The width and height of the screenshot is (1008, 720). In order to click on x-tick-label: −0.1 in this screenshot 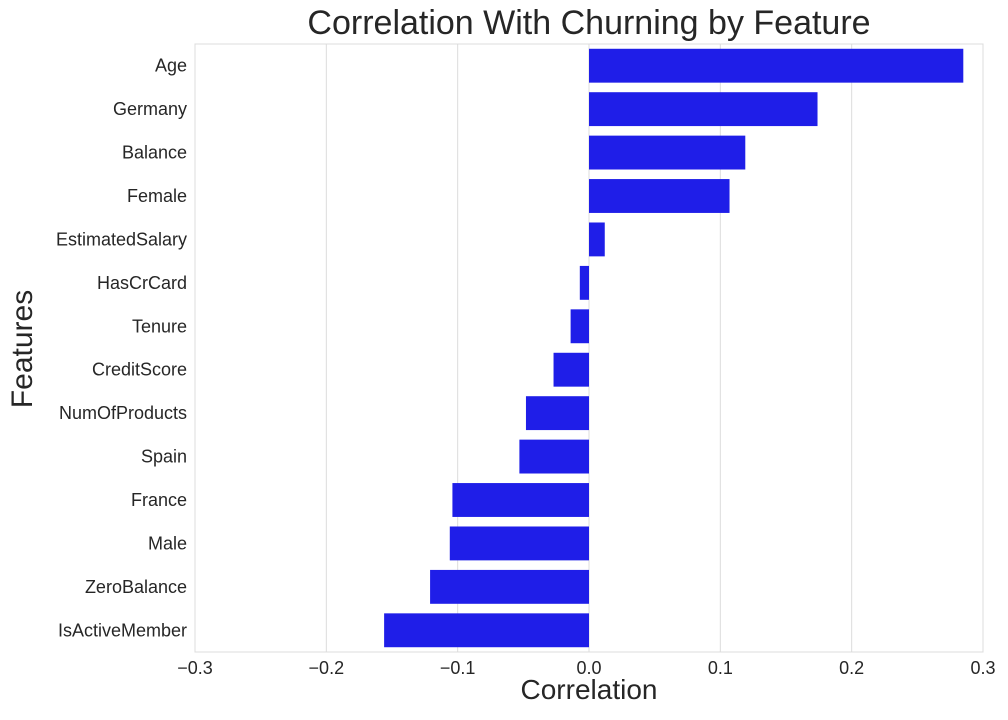, I will do `click(458, 668)`.